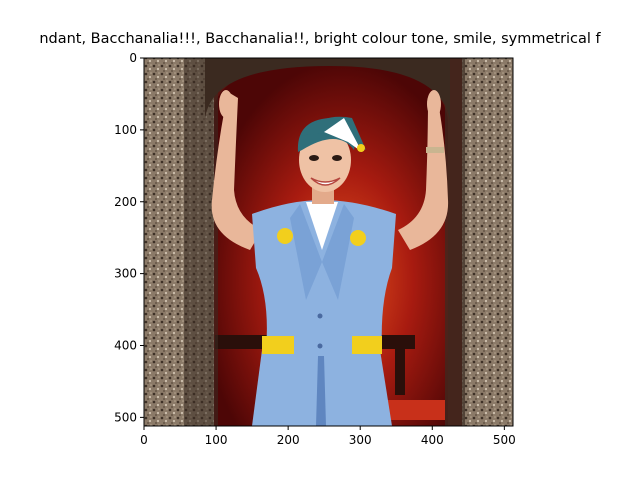  What do you see at coordinates (125, 202) in the screenshot?
I see `y-tick-label: 200` at bounding box center [125, 202].